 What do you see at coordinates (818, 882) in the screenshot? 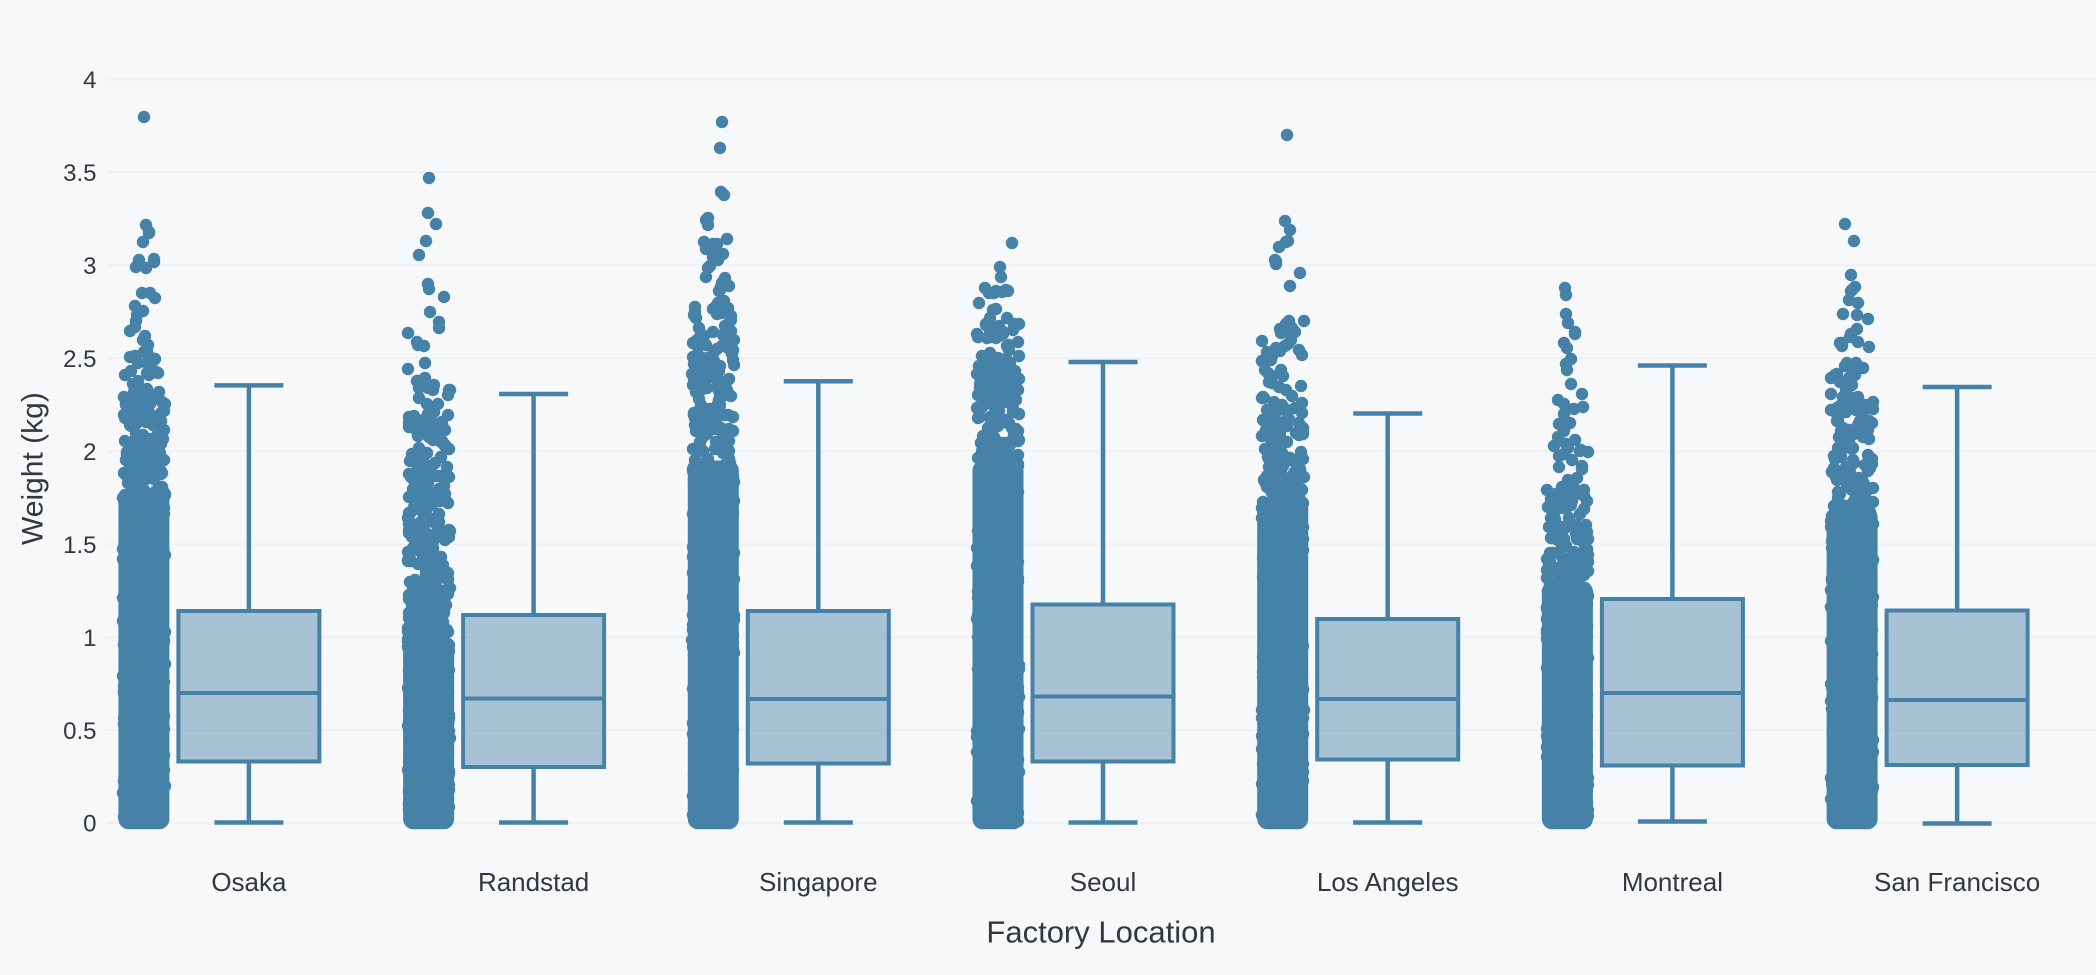
I see `svg-text: Singapore` at bounding box center [818, 882].